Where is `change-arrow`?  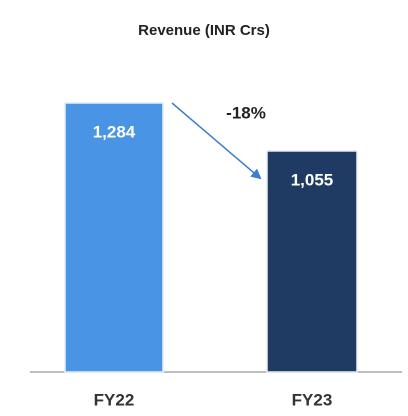 change-arrow is located at coordinates (216, 141).